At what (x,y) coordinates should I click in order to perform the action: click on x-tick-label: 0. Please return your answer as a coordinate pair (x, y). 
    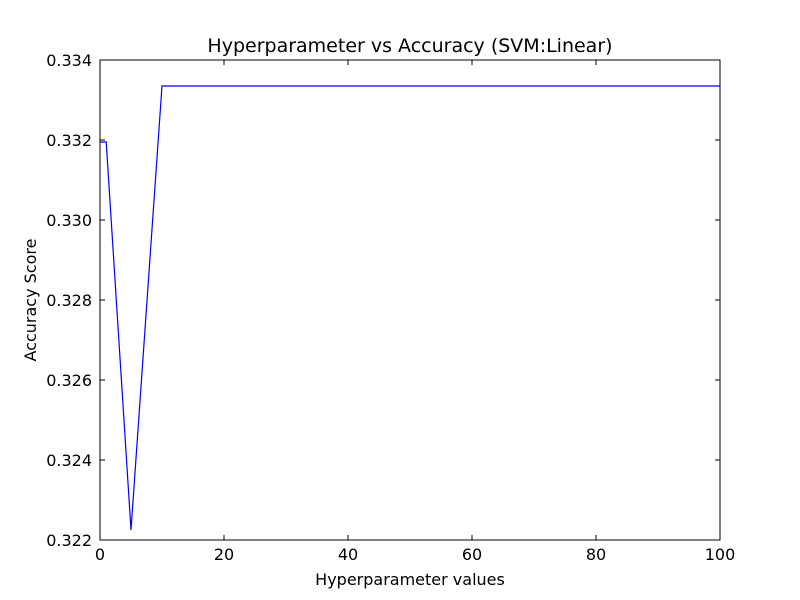
    Looking at the image, I should click on (100, 554).